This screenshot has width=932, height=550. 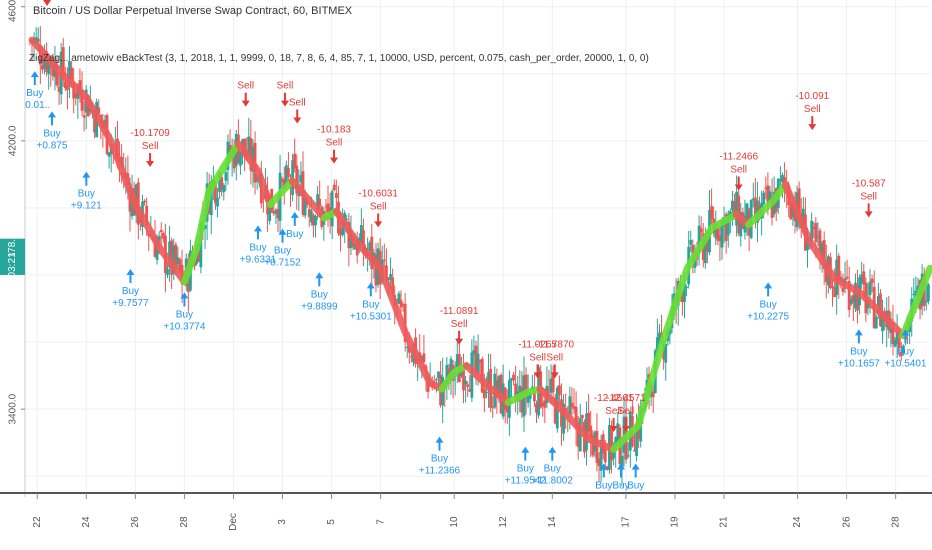 What do you see at coordinates (526, 481) in the screenshot?
I see `buy-pnl: +11.9542` at bounding box center [526, 481].